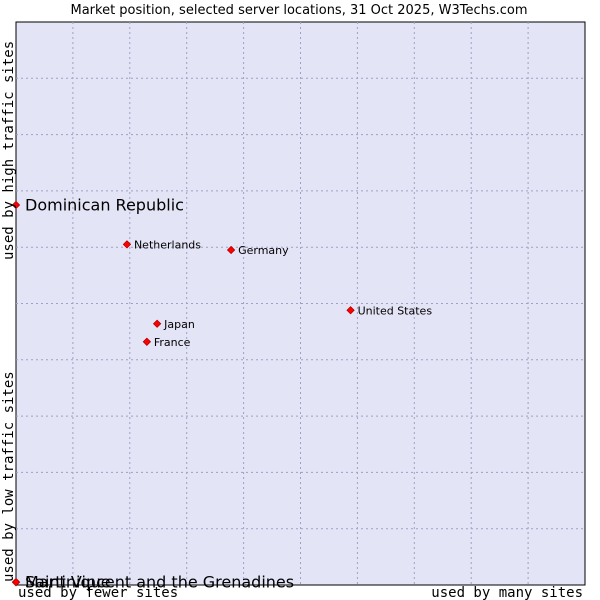  I want to click on point-label-saint-vincent-and-the-grenadines: Saint Vincent and the Grenadines, so click(159, 582).